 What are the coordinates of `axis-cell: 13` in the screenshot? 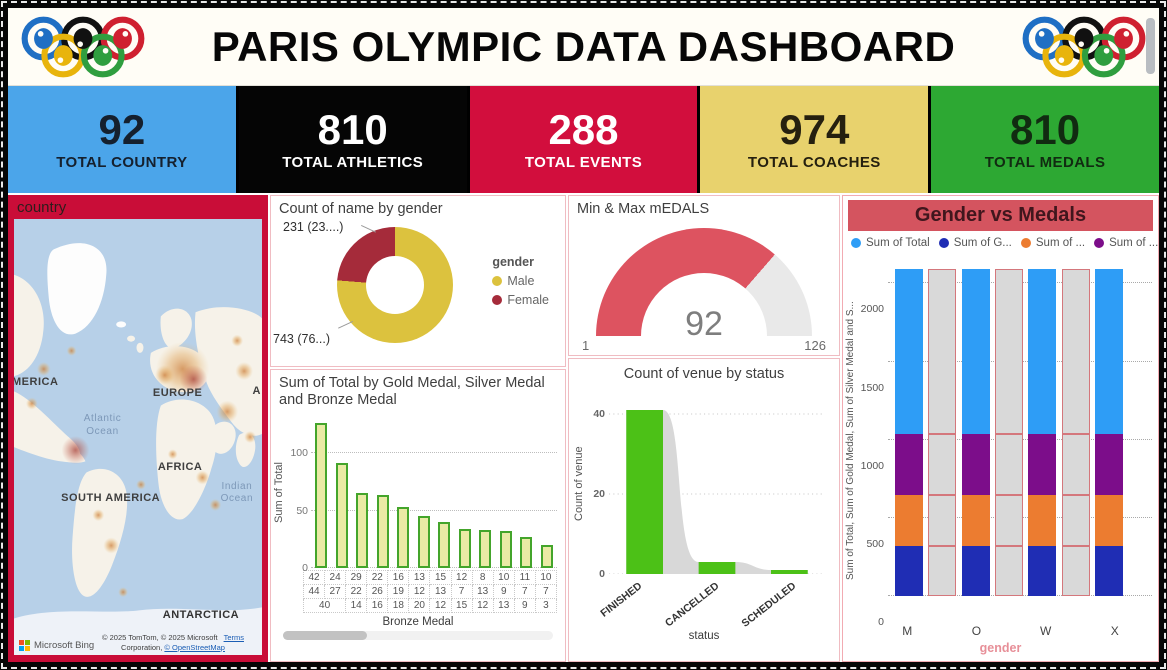 It's located at (503, 606).